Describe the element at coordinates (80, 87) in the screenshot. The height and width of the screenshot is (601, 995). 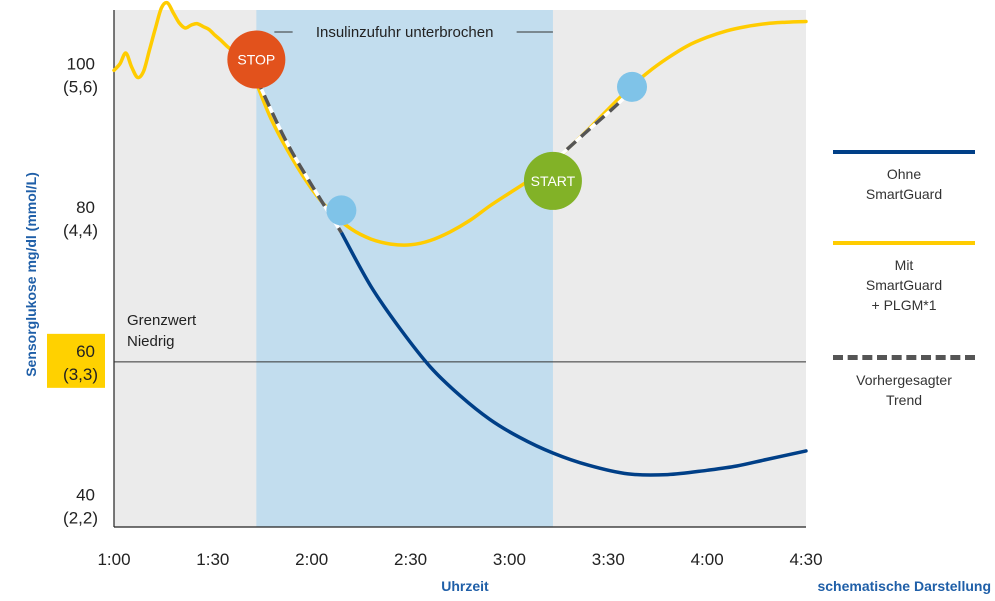
I see `y-tick-sublabel: (5,6)` at that location.